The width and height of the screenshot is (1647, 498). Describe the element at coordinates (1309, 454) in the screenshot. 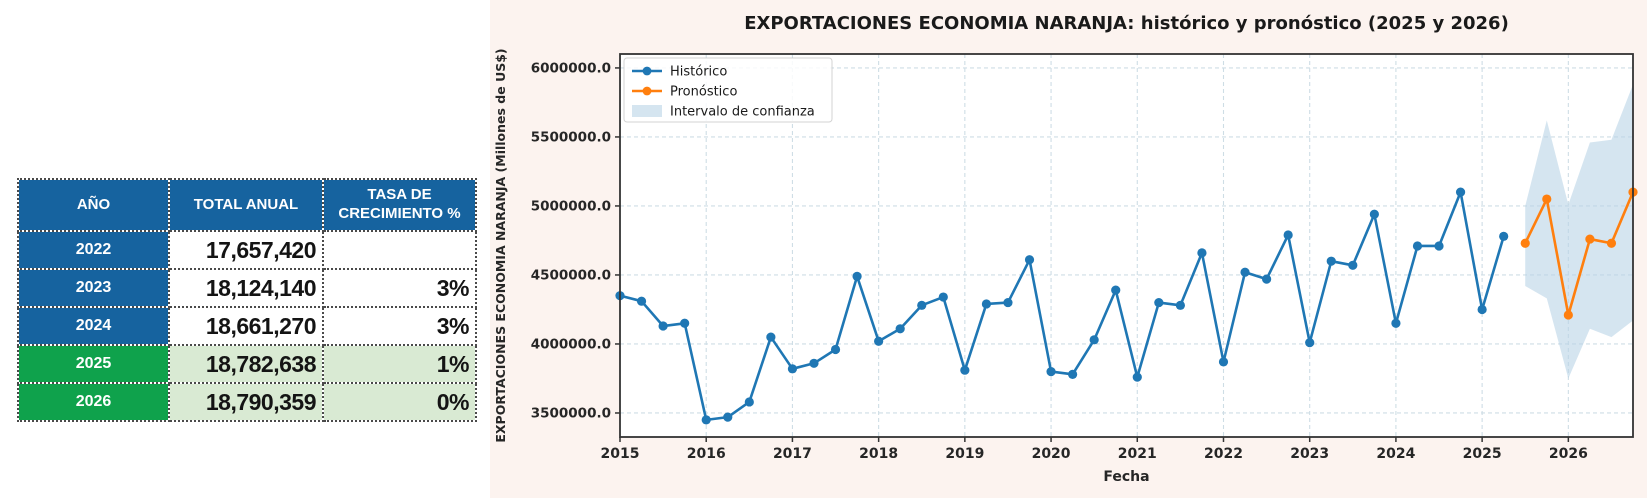

I see `x-tick-label: 2023` at that location.